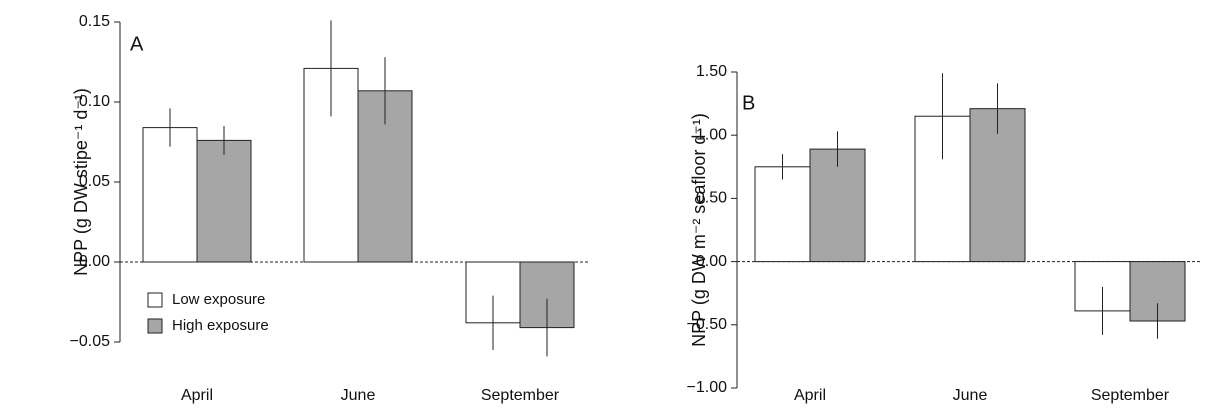 The width and height of the screenshot is (1207, 410). What do you see at coordinates (707, 387) in the screenshot?
I see `y-tick-label: −1.00` at bounding box center [707, 387].